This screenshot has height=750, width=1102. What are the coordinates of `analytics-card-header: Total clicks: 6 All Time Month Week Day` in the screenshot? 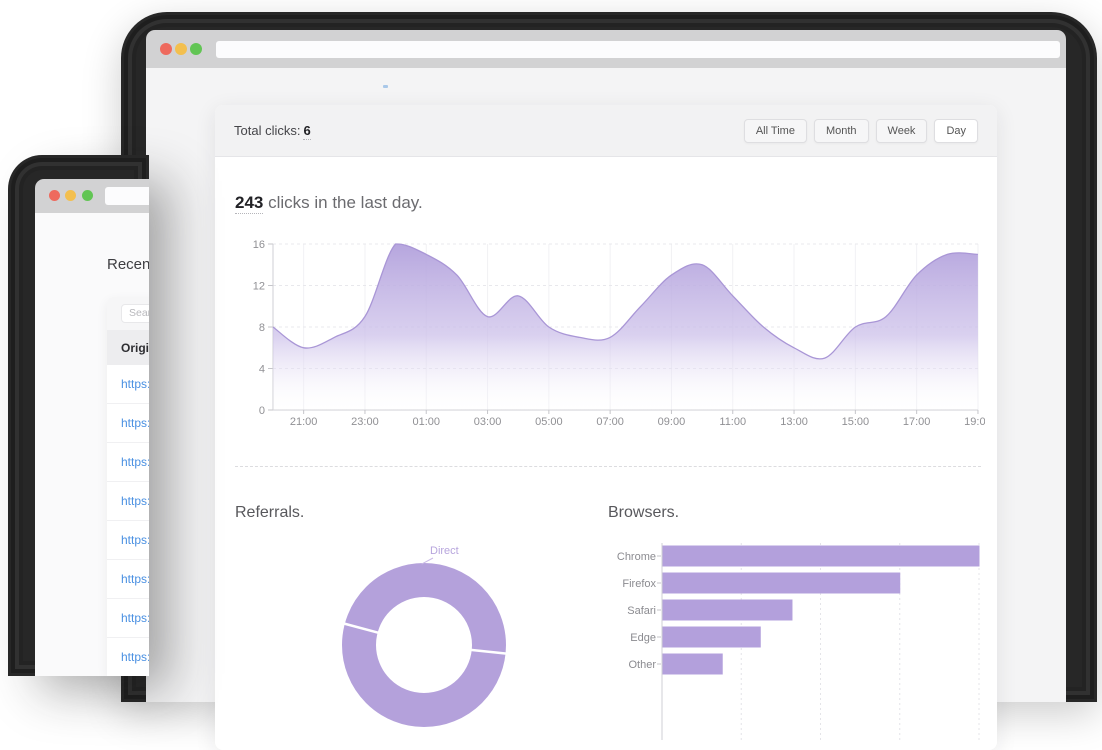 It's located at (606, 131).